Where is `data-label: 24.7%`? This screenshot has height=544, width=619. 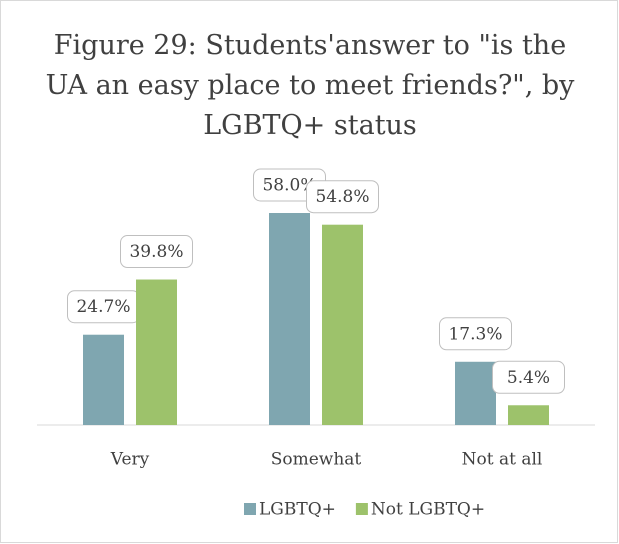
data-label: 24.7% is located at coordinates (103, 307).